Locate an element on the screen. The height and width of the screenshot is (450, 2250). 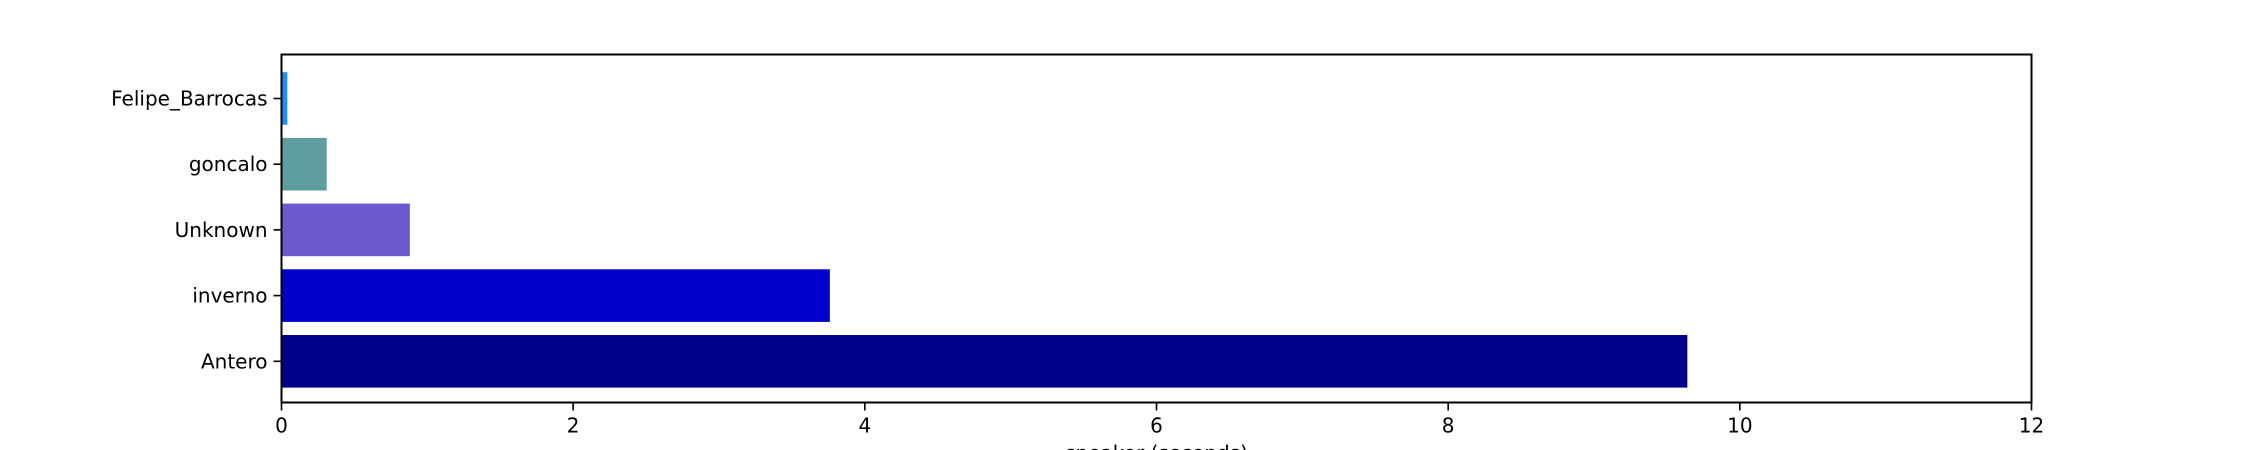
x-axis: 0 2 4 6 8 10 12 is located at coordinates (1159, 420).